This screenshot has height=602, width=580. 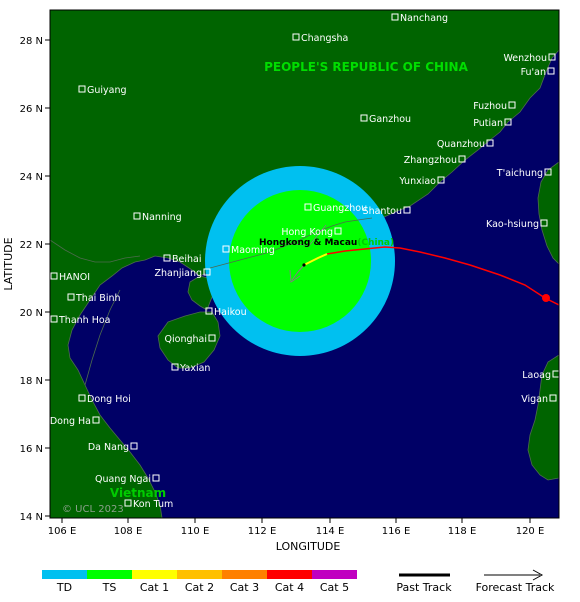 I want to click on storm-yellow-segment, so click(x=315, y=259).